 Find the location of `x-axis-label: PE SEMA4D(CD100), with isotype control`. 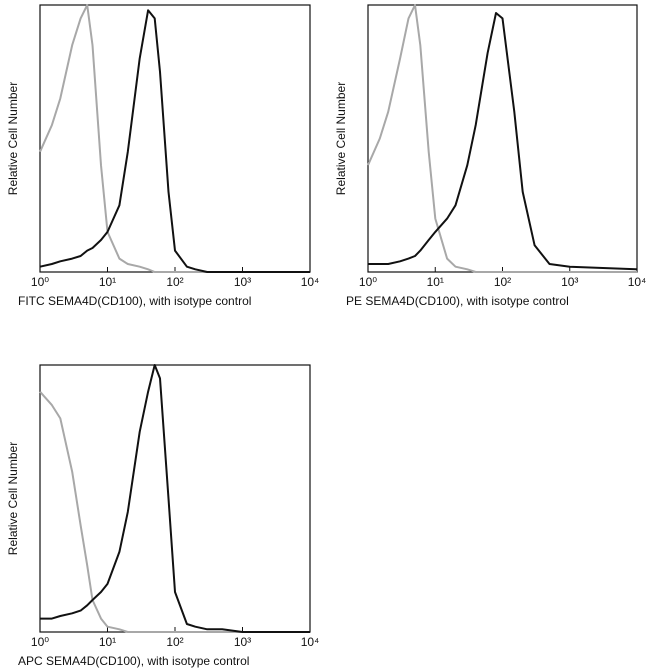

x-axis-label: PE SEMA4D(CD100), with isotype control is located at coordinates (457, 301).